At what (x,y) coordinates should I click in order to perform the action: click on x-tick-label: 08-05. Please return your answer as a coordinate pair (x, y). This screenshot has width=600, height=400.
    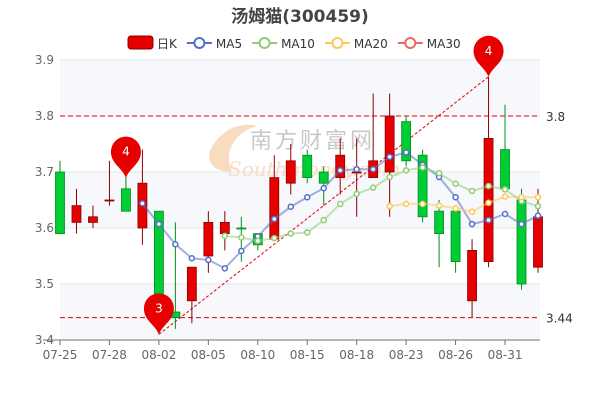
    Looking at the image, I should click on (208, 355).